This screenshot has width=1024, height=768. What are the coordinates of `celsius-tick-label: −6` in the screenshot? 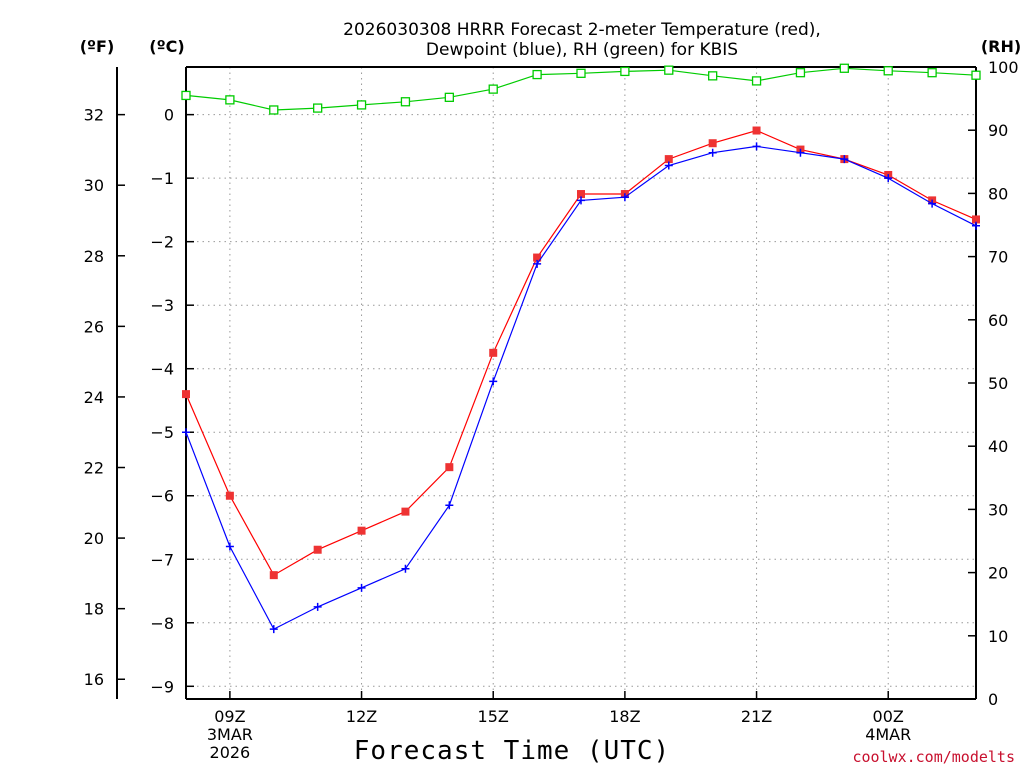 It's located at (162, 496).